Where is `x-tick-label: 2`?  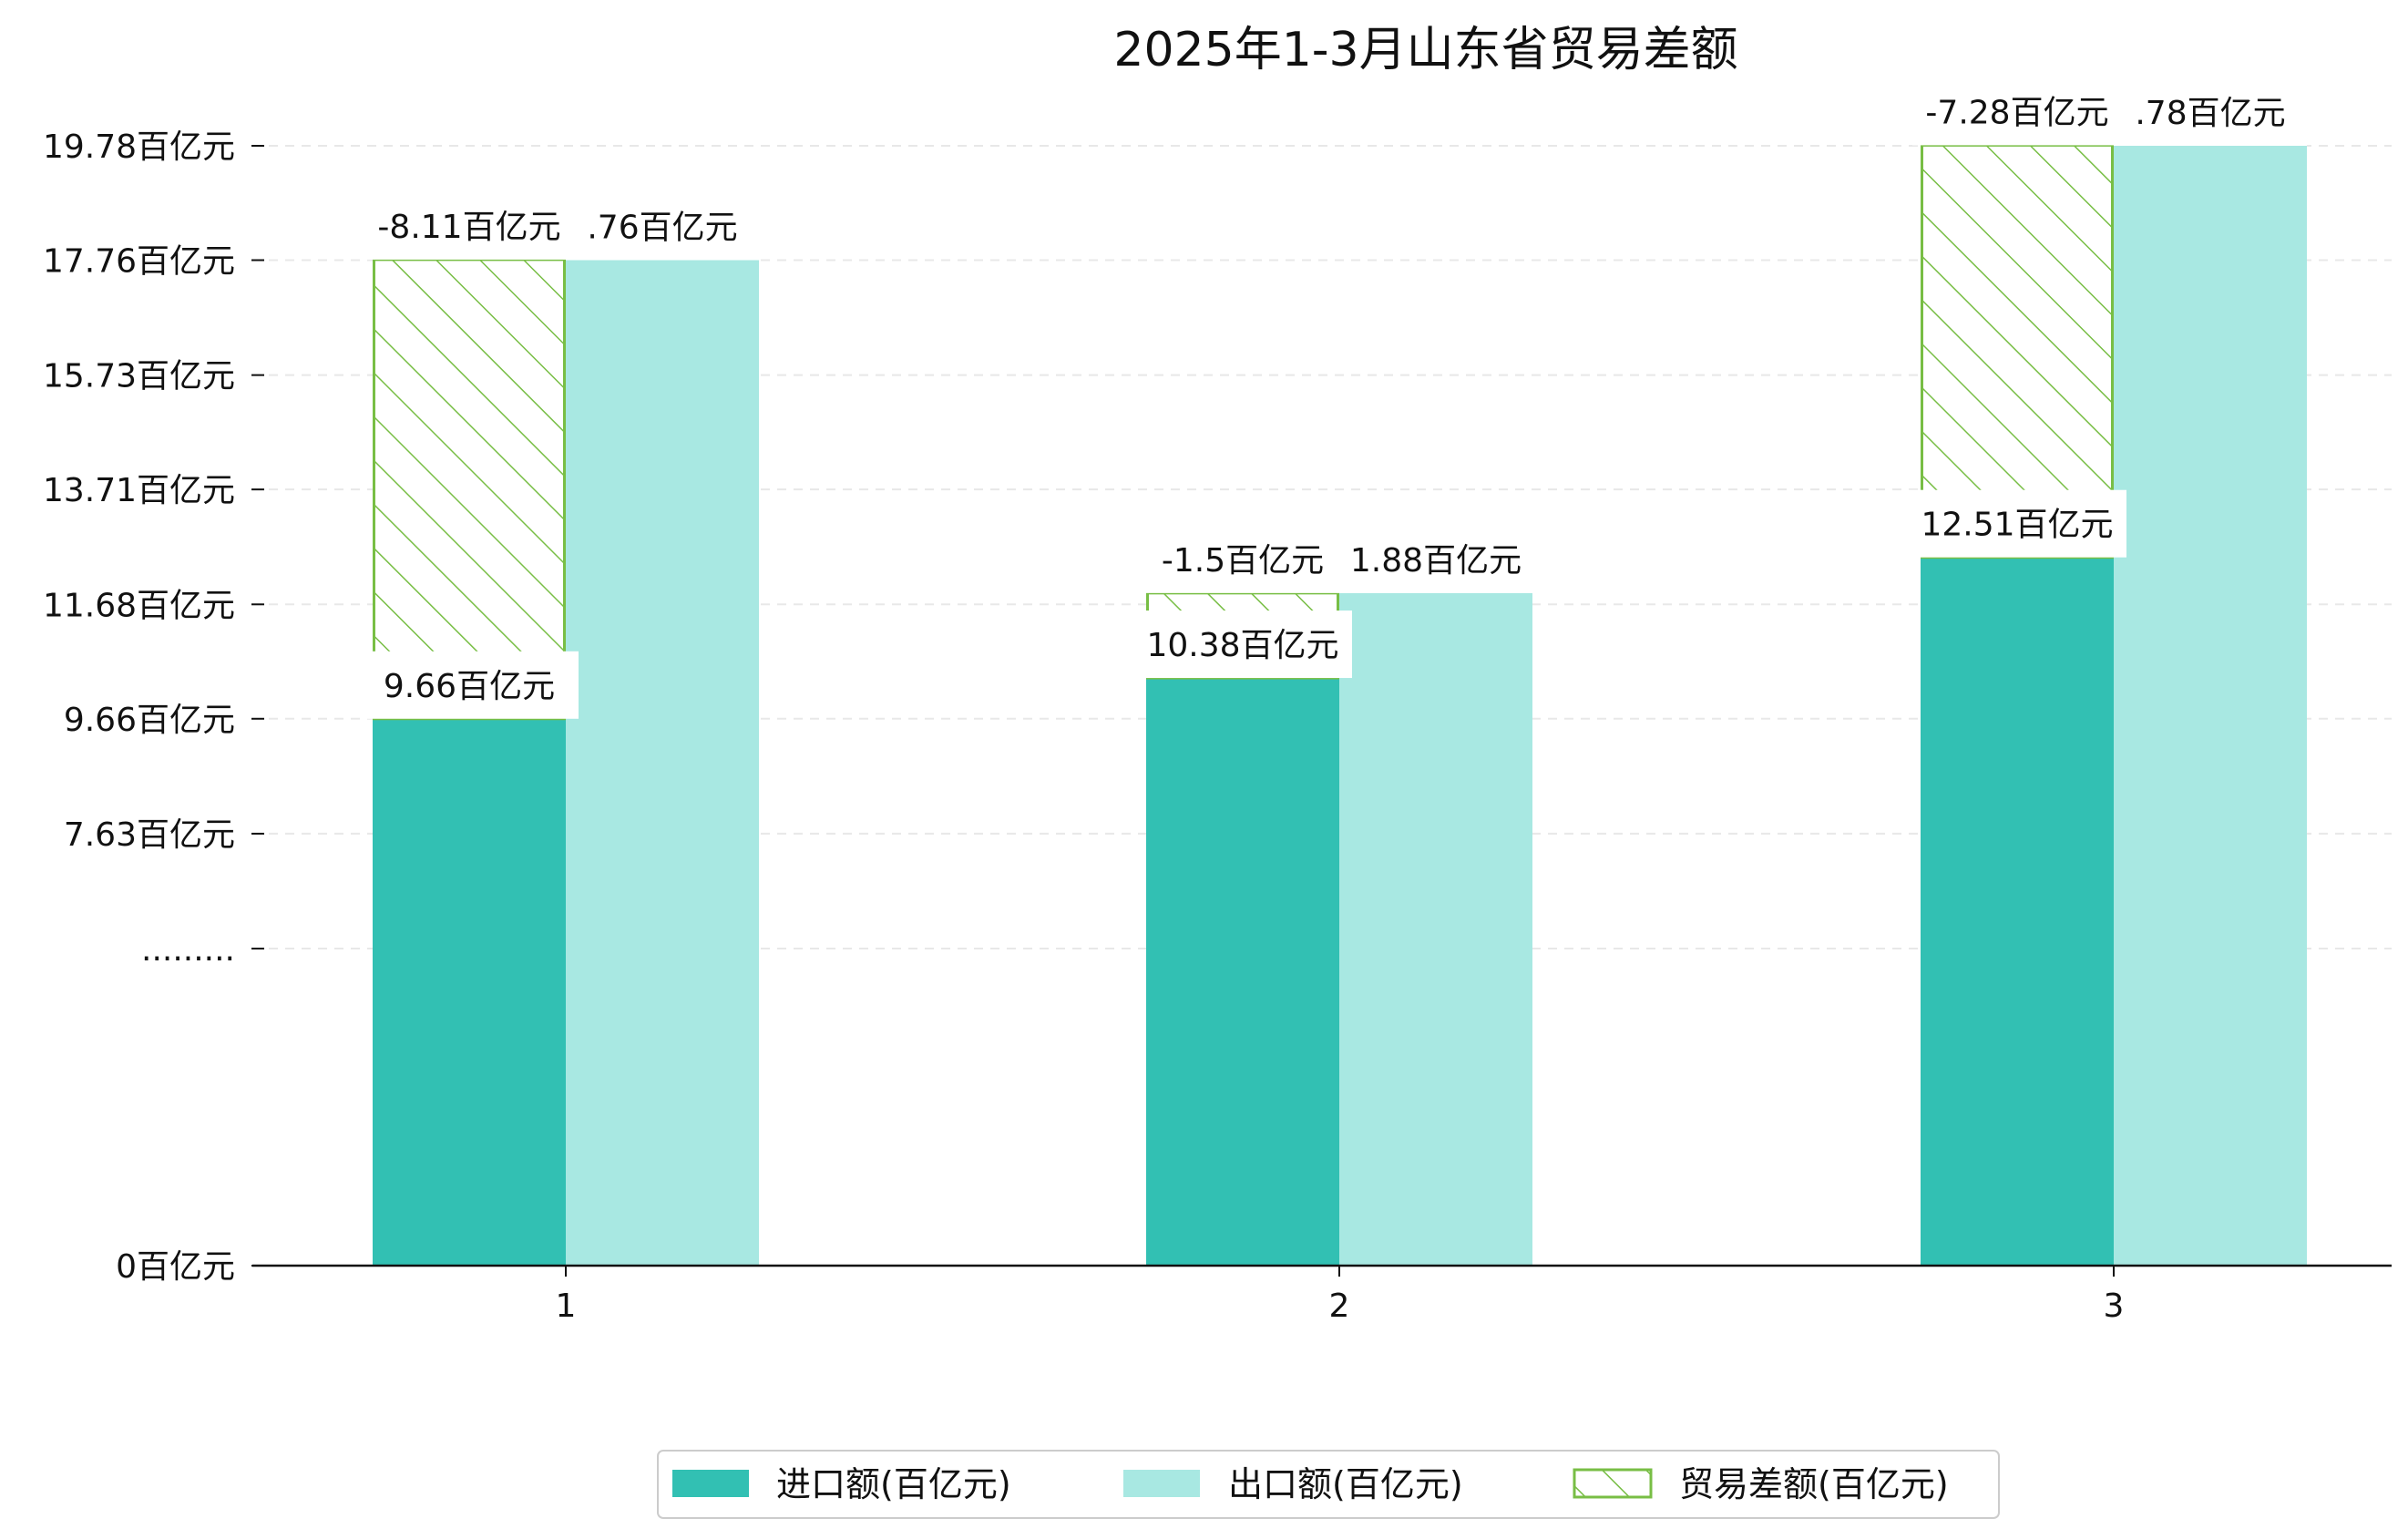
x-tick-label: 2 is located at coordinates (1340, 1306).